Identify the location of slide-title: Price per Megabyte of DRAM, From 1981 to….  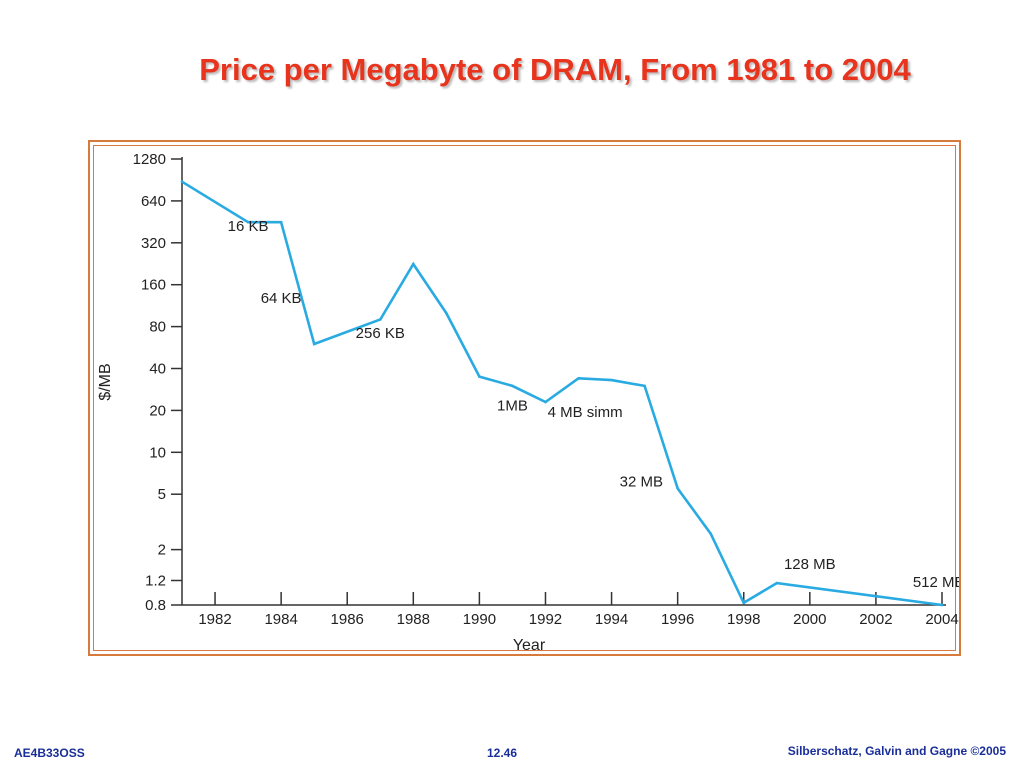
(555, 69).